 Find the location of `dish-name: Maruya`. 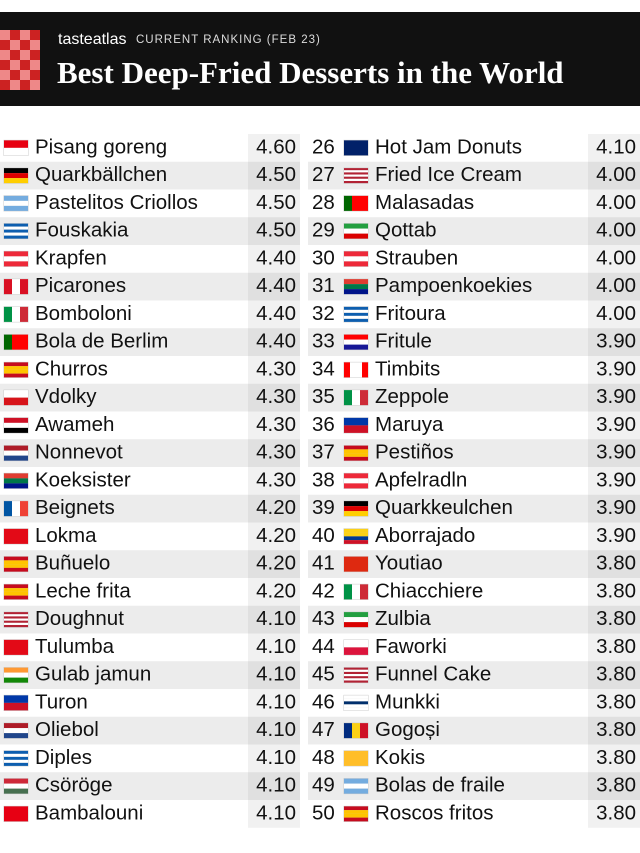

dish-name: Maruya is located at coordinates (409, 424).